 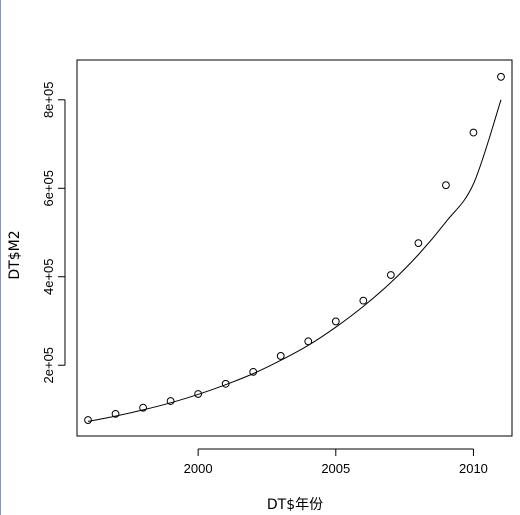 I want to click on x-axis: 2000 2005 2010, so click(x=336, y=462).